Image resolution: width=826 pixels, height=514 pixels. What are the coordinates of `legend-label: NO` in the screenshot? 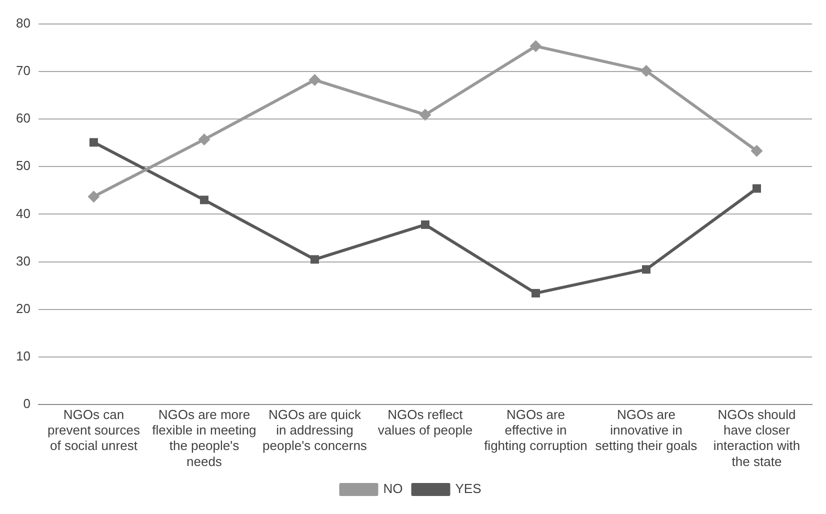 It's located at (393, 488).